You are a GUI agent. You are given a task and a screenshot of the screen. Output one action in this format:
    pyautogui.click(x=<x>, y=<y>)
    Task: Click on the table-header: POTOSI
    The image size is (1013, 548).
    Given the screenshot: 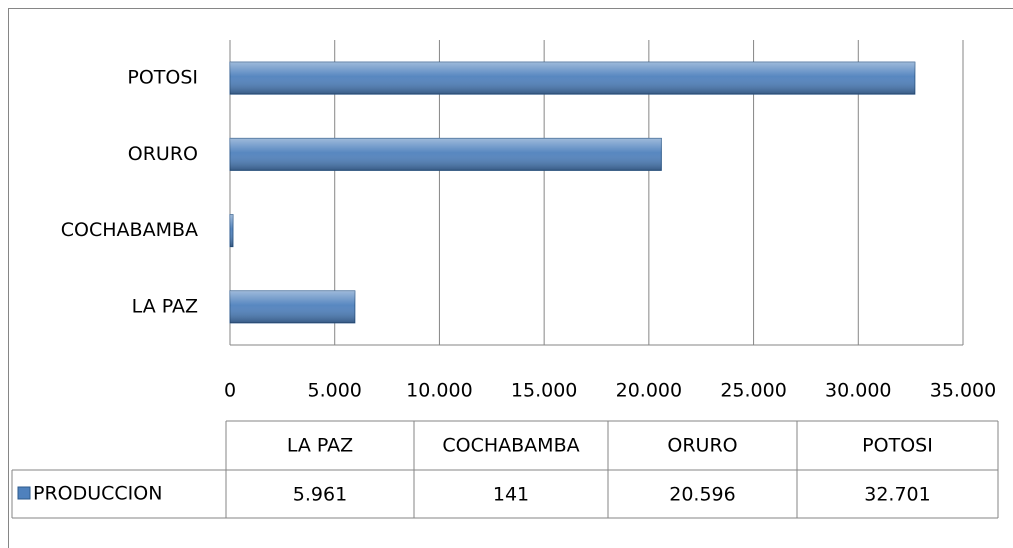 What is the action you would take?
    pyautogui.click(x=897, y=446)
    